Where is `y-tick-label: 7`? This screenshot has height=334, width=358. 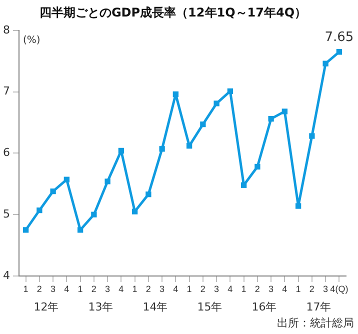 y-tick-label: 7 is located at coordinates (6, 91).